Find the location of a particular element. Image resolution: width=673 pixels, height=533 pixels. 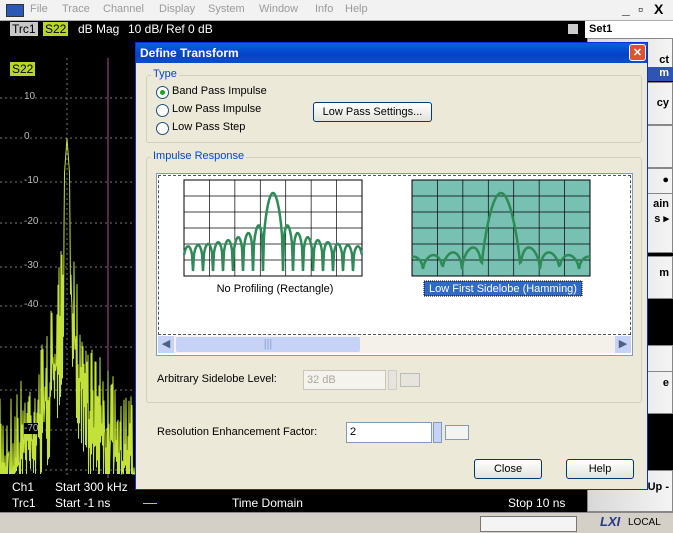

channel-label: S22 is located at coordinates (23, 69).